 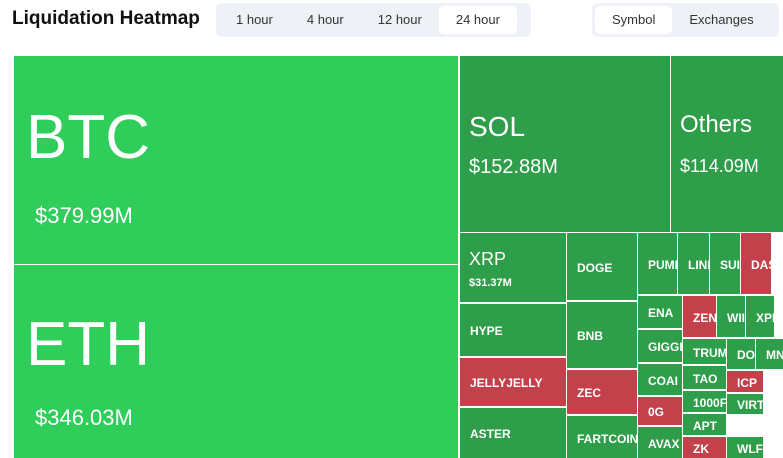 What do you see at coordinates (774, 355) in the screenshot?
I see `tile-label: MN` at bounding box center [774, 355].